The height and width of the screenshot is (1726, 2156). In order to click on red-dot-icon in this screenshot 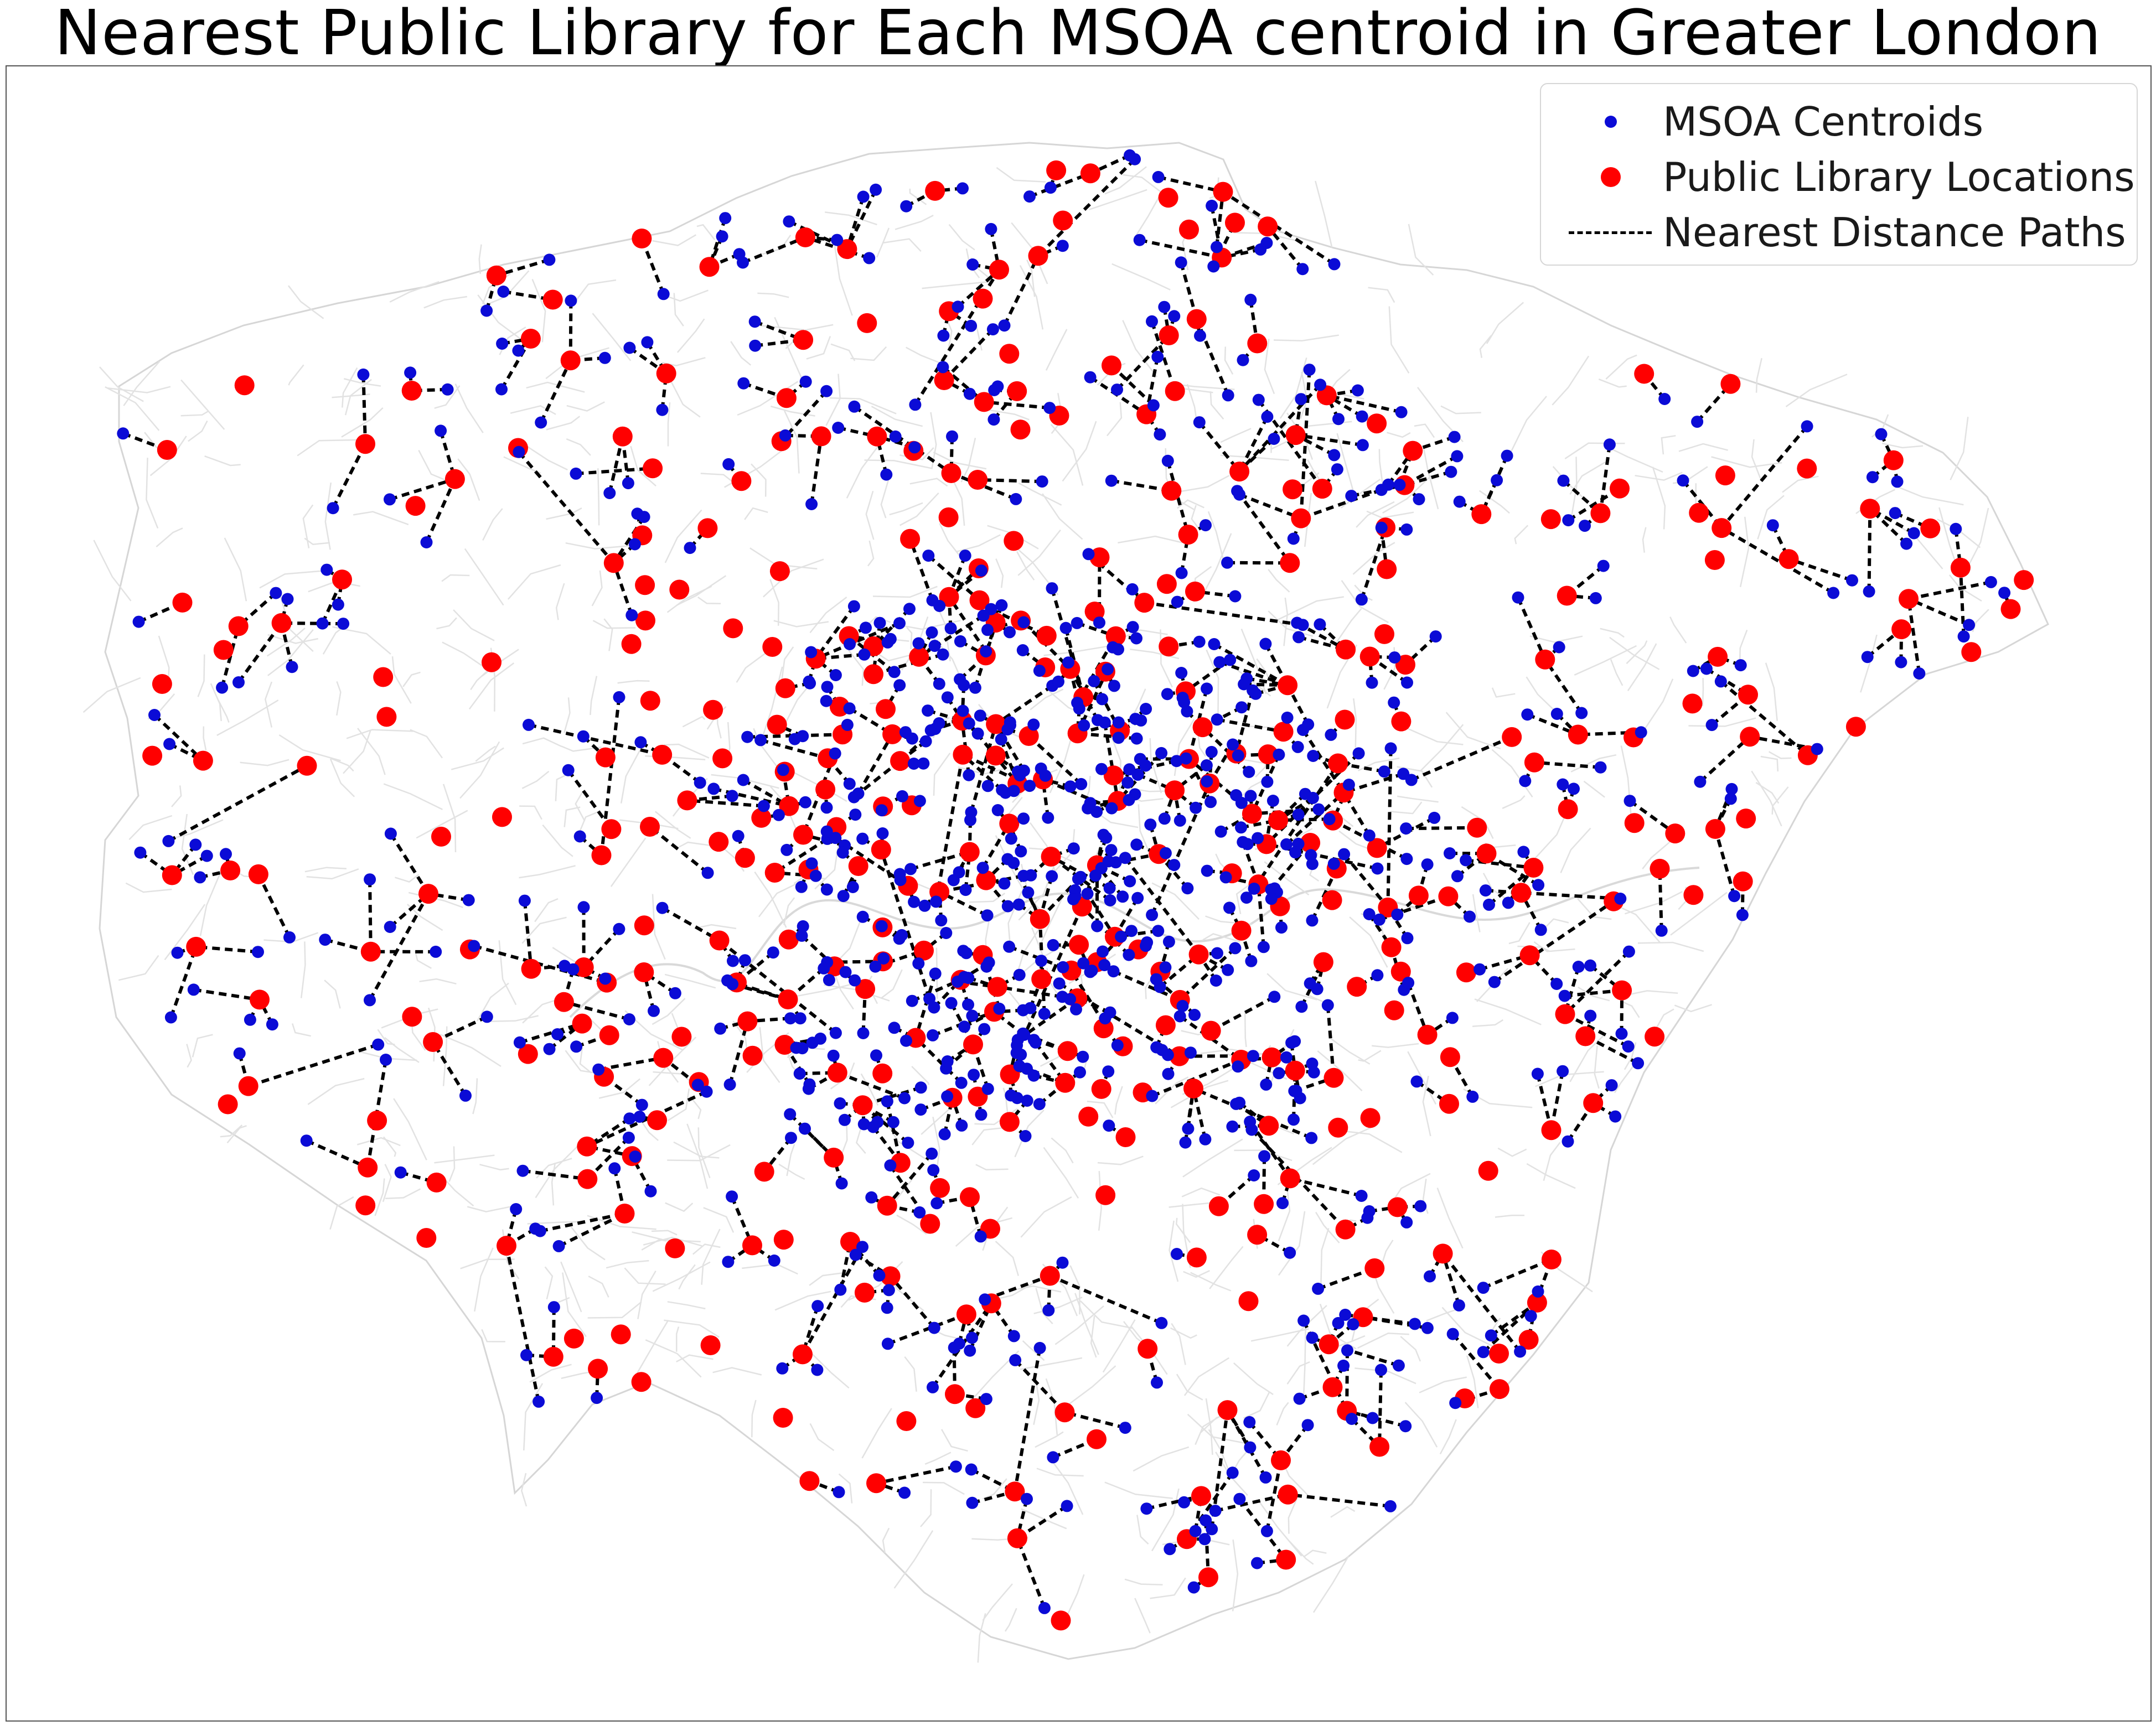, I will do `click(1610, 177)`.